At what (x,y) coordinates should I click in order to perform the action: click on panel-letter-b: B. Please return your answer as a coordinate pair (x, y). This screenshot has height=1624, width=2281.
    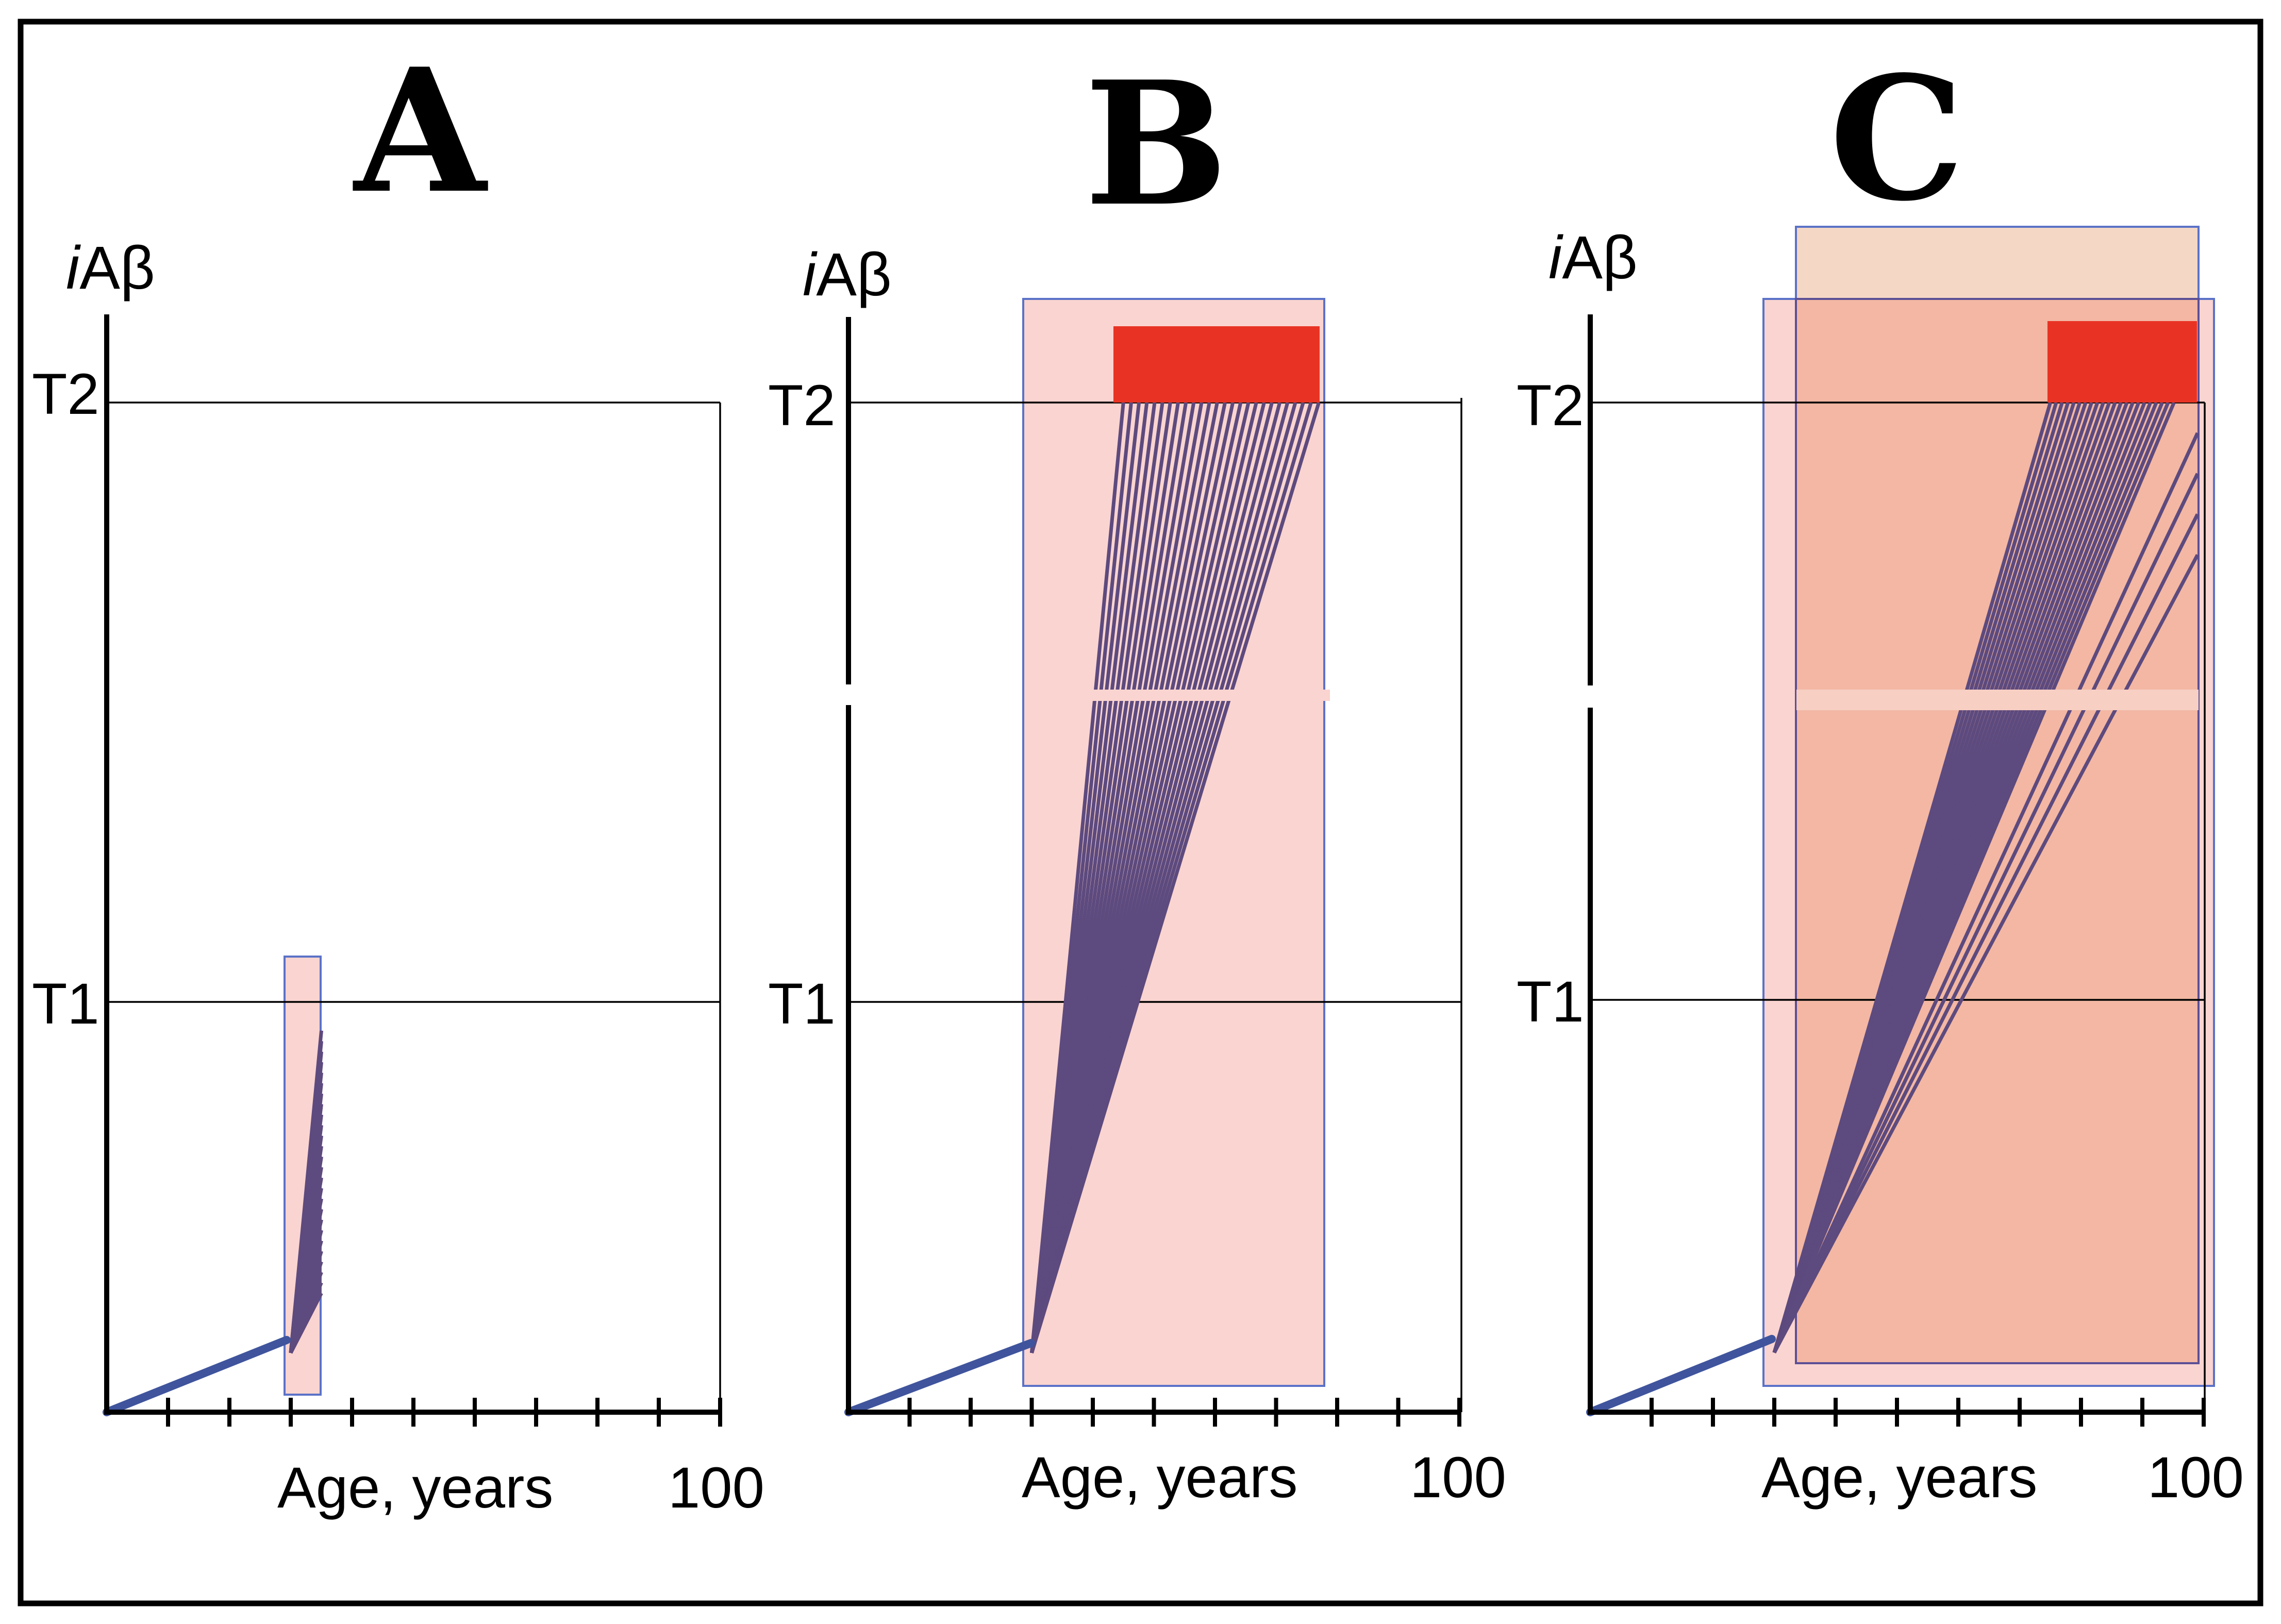
    Looking at the image, I should click on (1157, 144).